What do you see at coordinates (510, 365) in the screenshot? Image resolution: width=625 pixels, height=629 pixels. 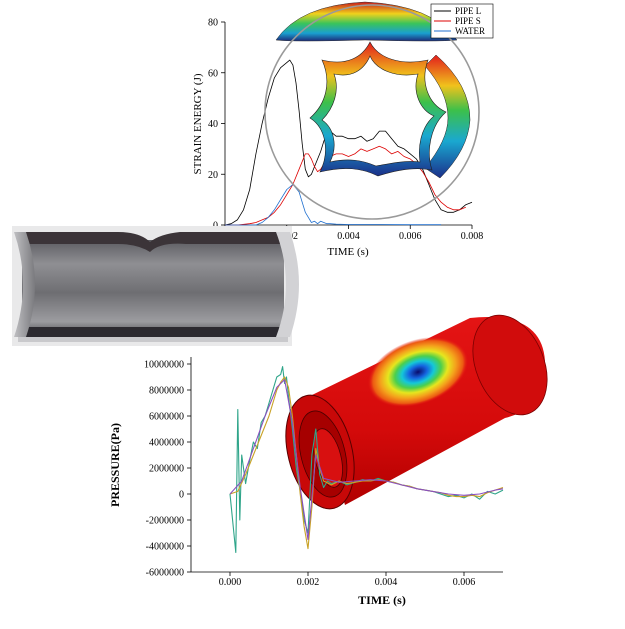 I see `cylinder-far-end` at bounding box center [510, 365].